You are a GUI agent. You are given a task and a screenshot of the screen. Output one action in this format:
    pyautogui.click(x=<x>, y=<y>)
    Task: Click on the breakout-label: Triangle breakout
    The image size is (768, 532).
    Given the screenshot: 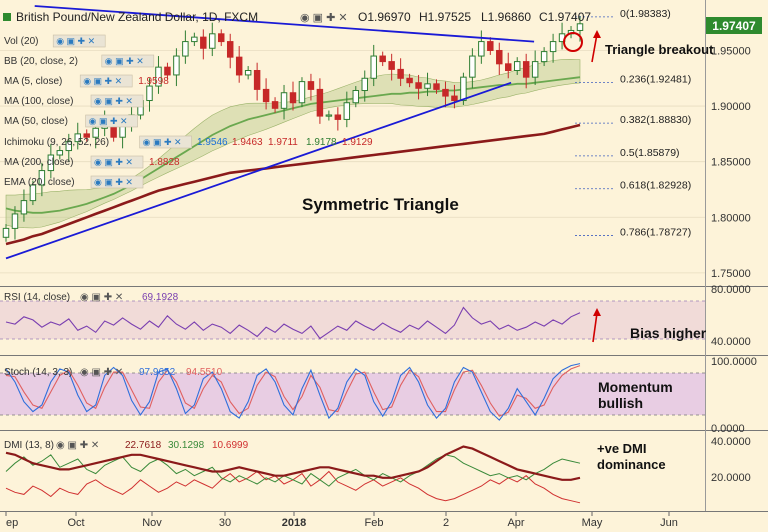 What is the action you would take?
    pyautogui.click(x=659, y=49)
    